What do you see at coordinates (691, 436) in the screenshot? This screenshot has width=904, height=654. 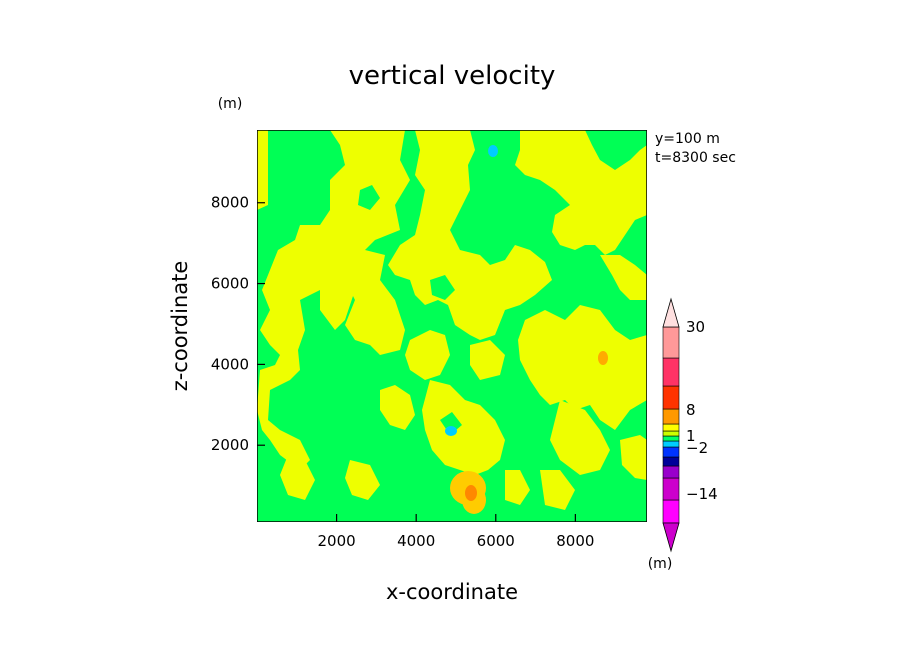 I see `colorbar-label: 1` at bounding box center [691, 436].